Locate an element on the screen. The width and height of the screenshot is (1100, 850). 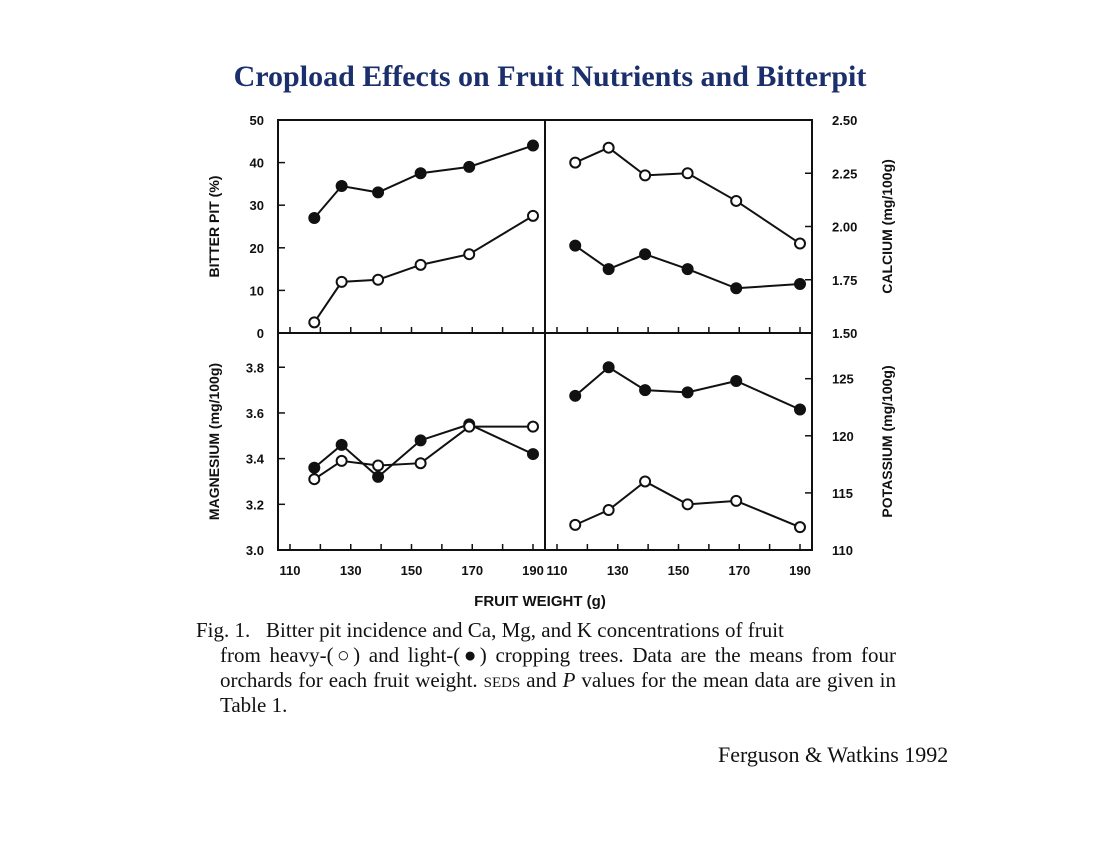
y-tick-label: 3.4 is located at coordinates (255, 459).